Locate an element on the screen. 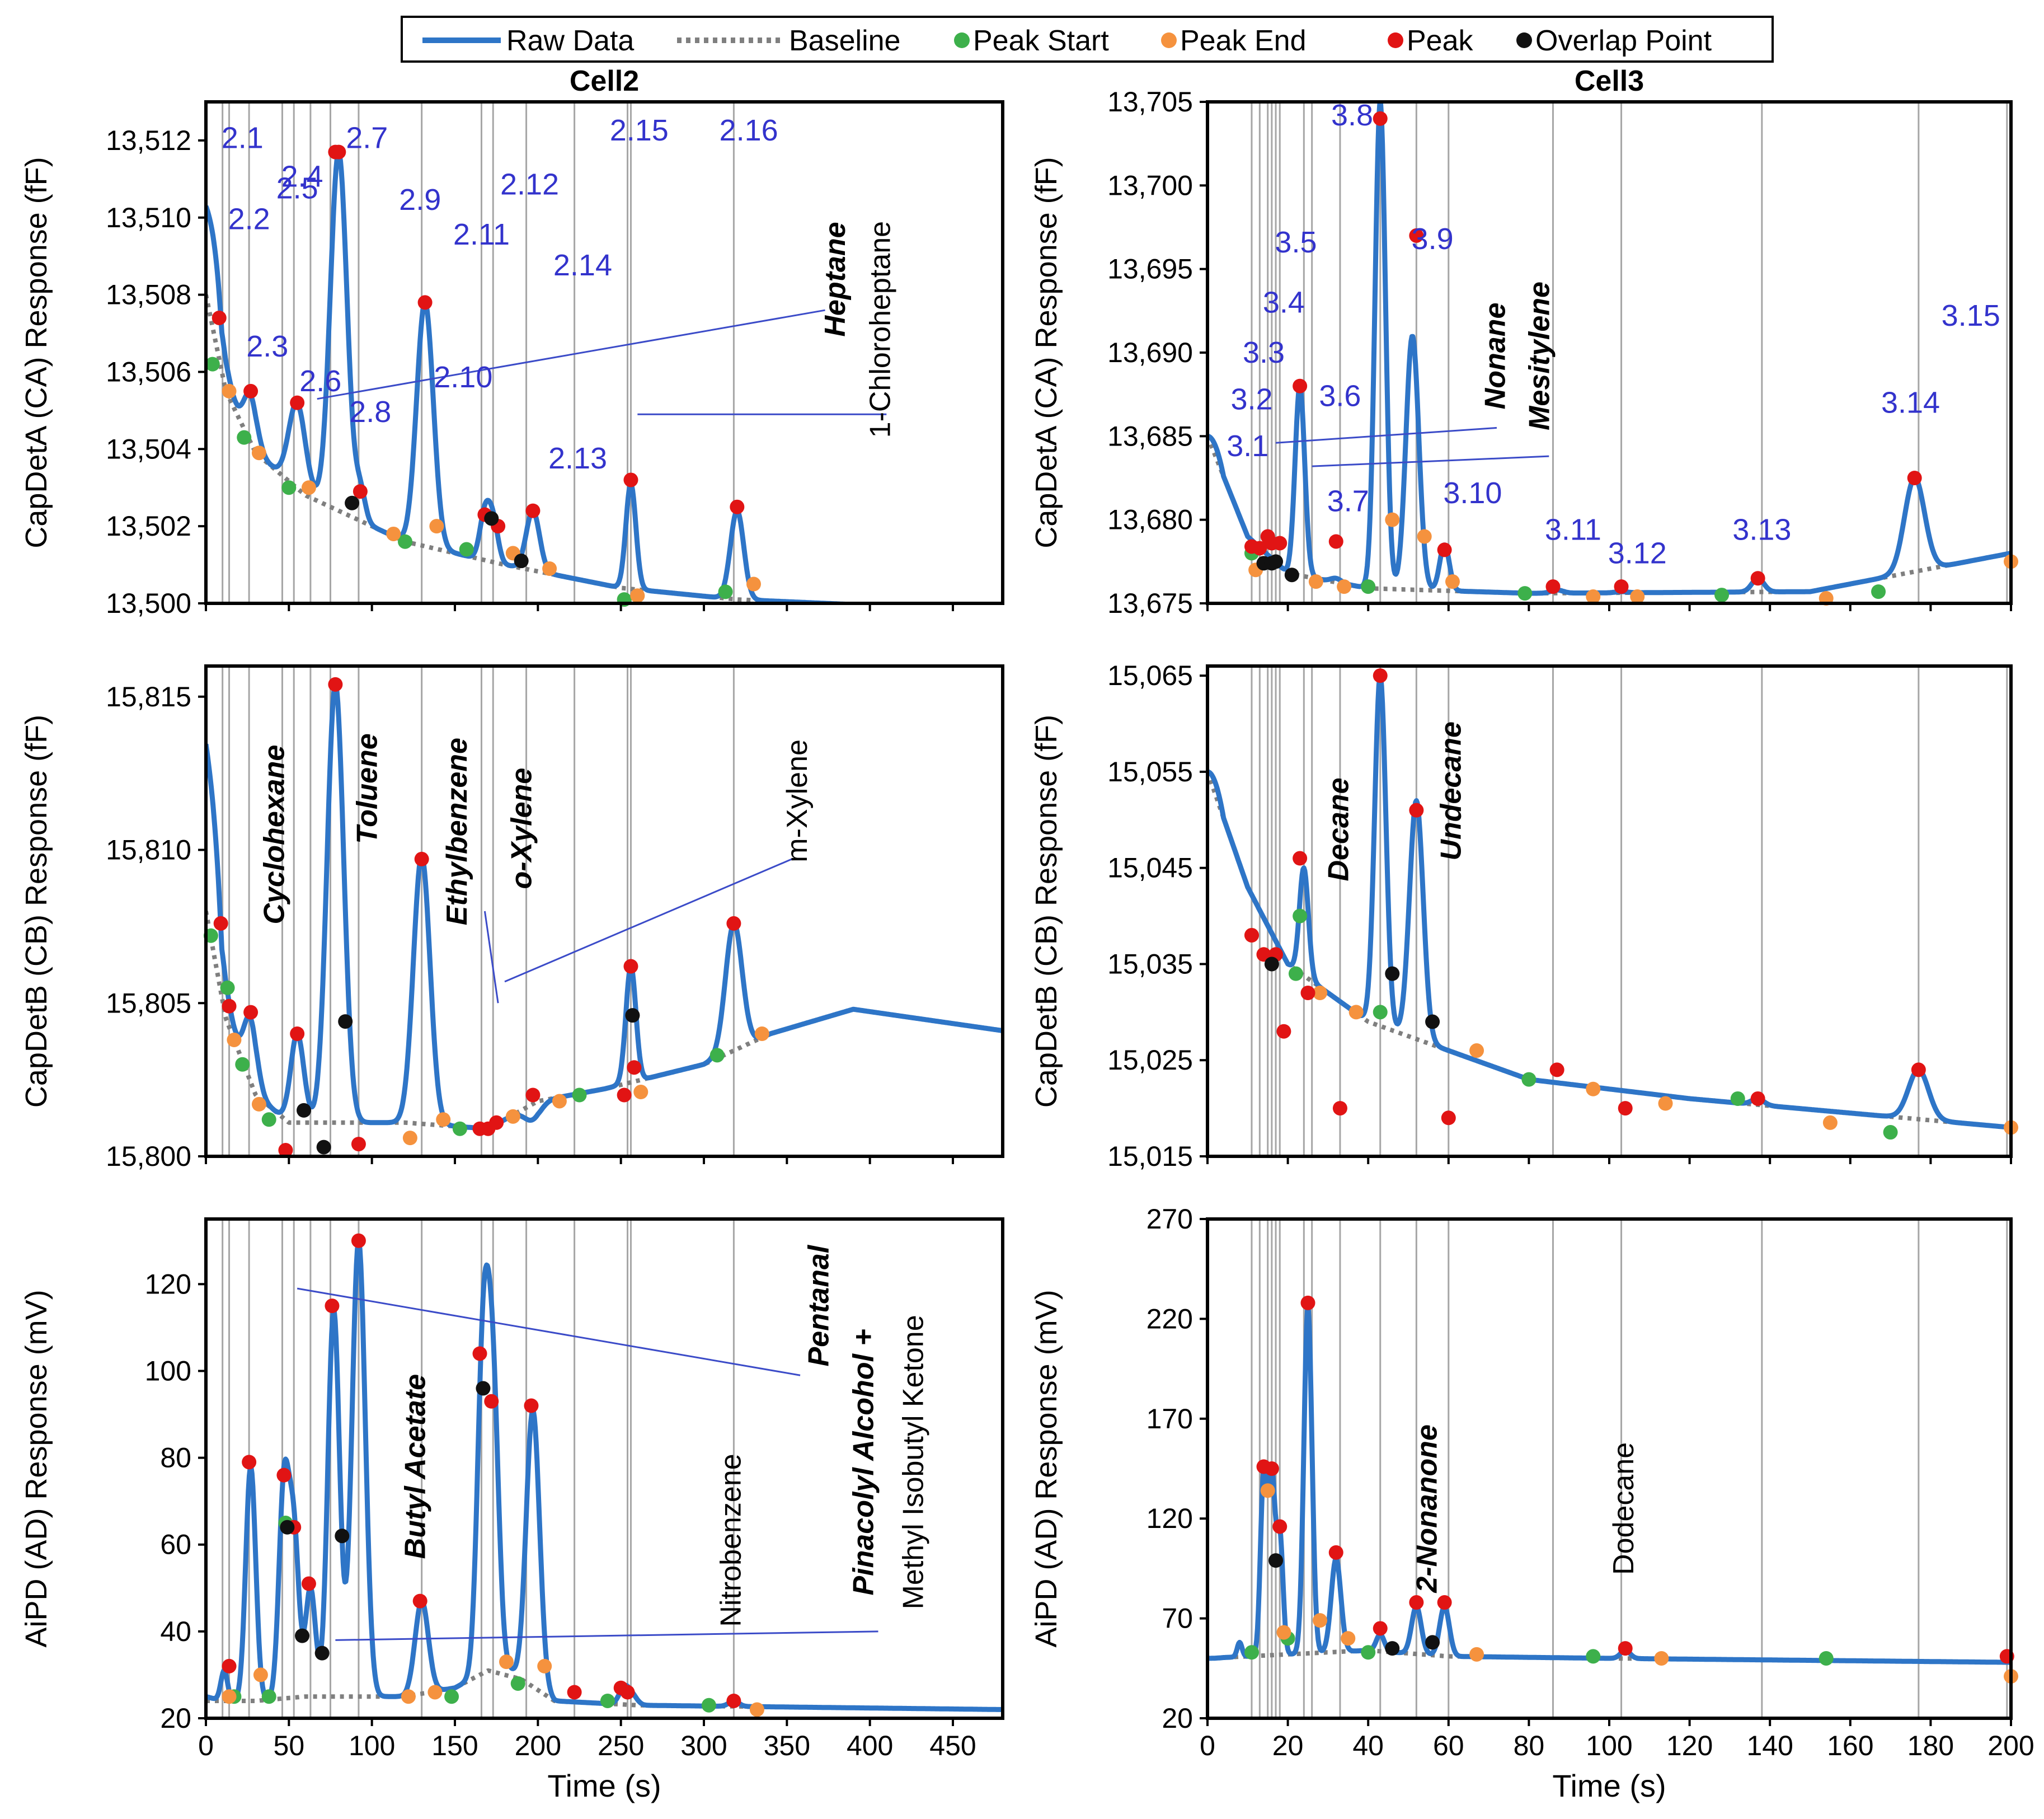  peak-label: 2.13 is located at coordinates (577, 458).